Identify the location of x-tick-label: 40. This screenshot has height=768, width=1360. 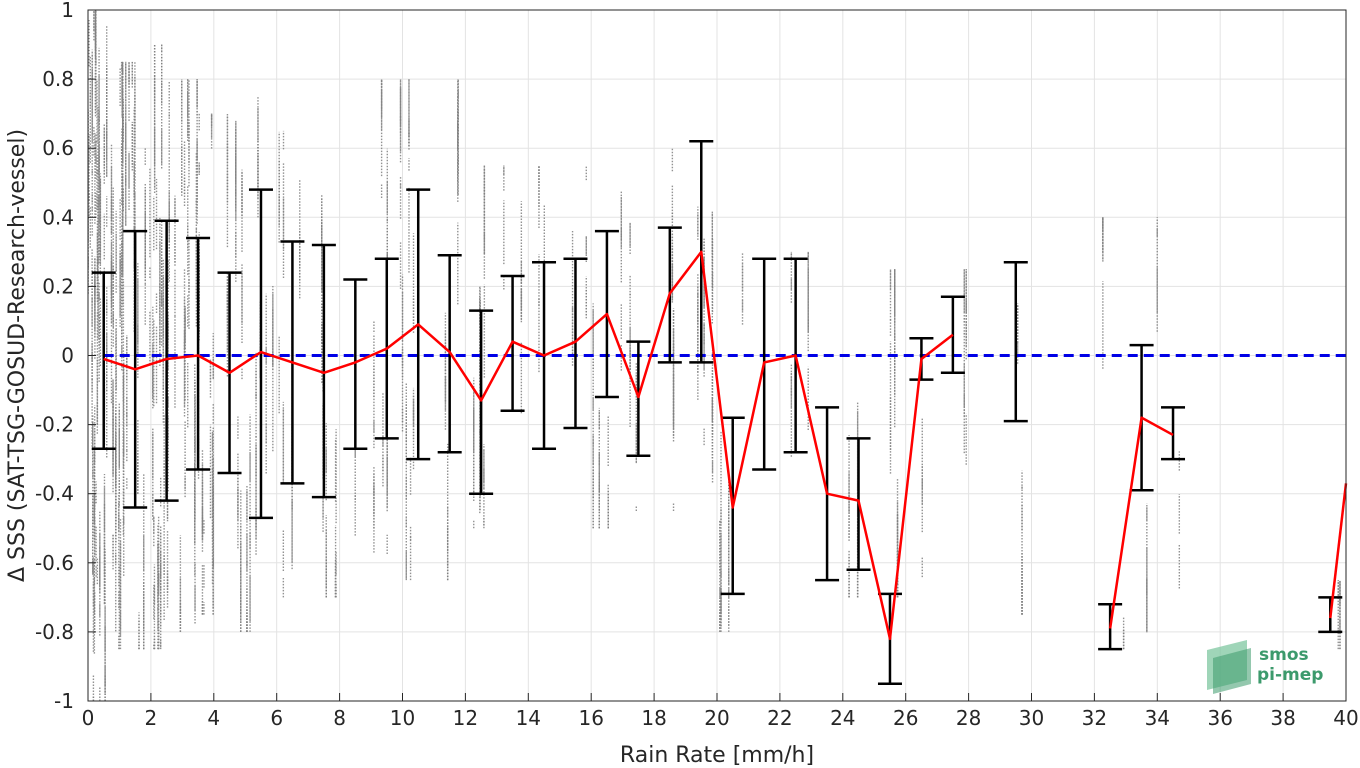
(1345, 718).